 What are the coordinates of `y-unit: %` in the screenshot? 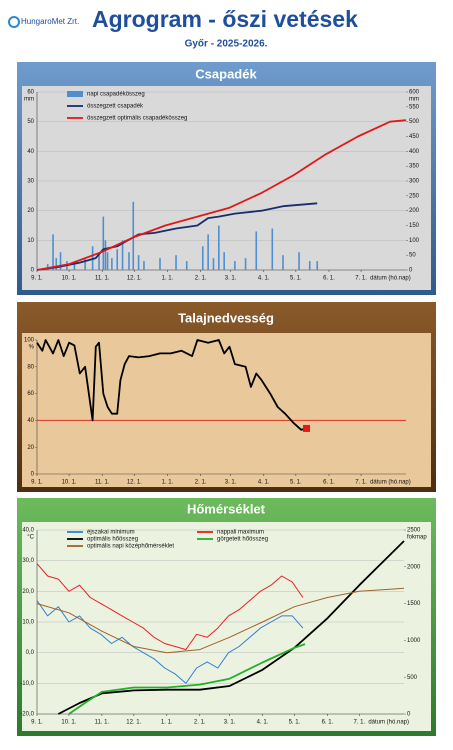 It's located at (32, 348).